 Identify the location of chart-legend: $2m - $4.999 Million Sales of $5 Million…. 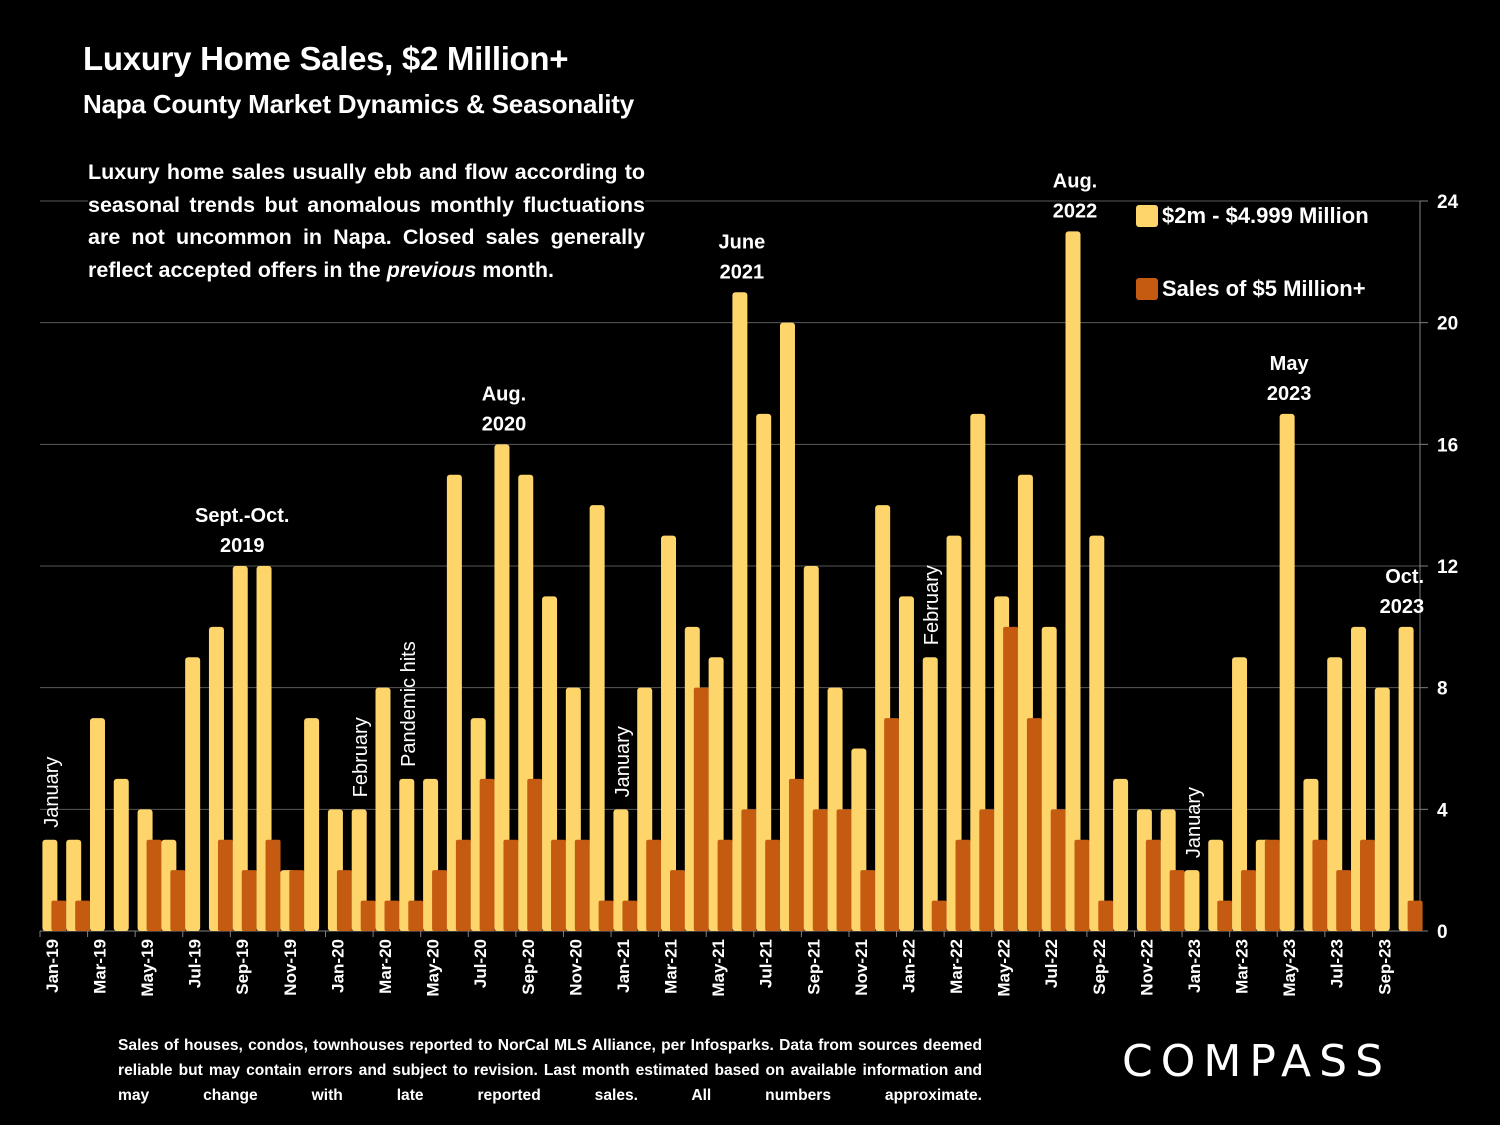
(1252, 252).